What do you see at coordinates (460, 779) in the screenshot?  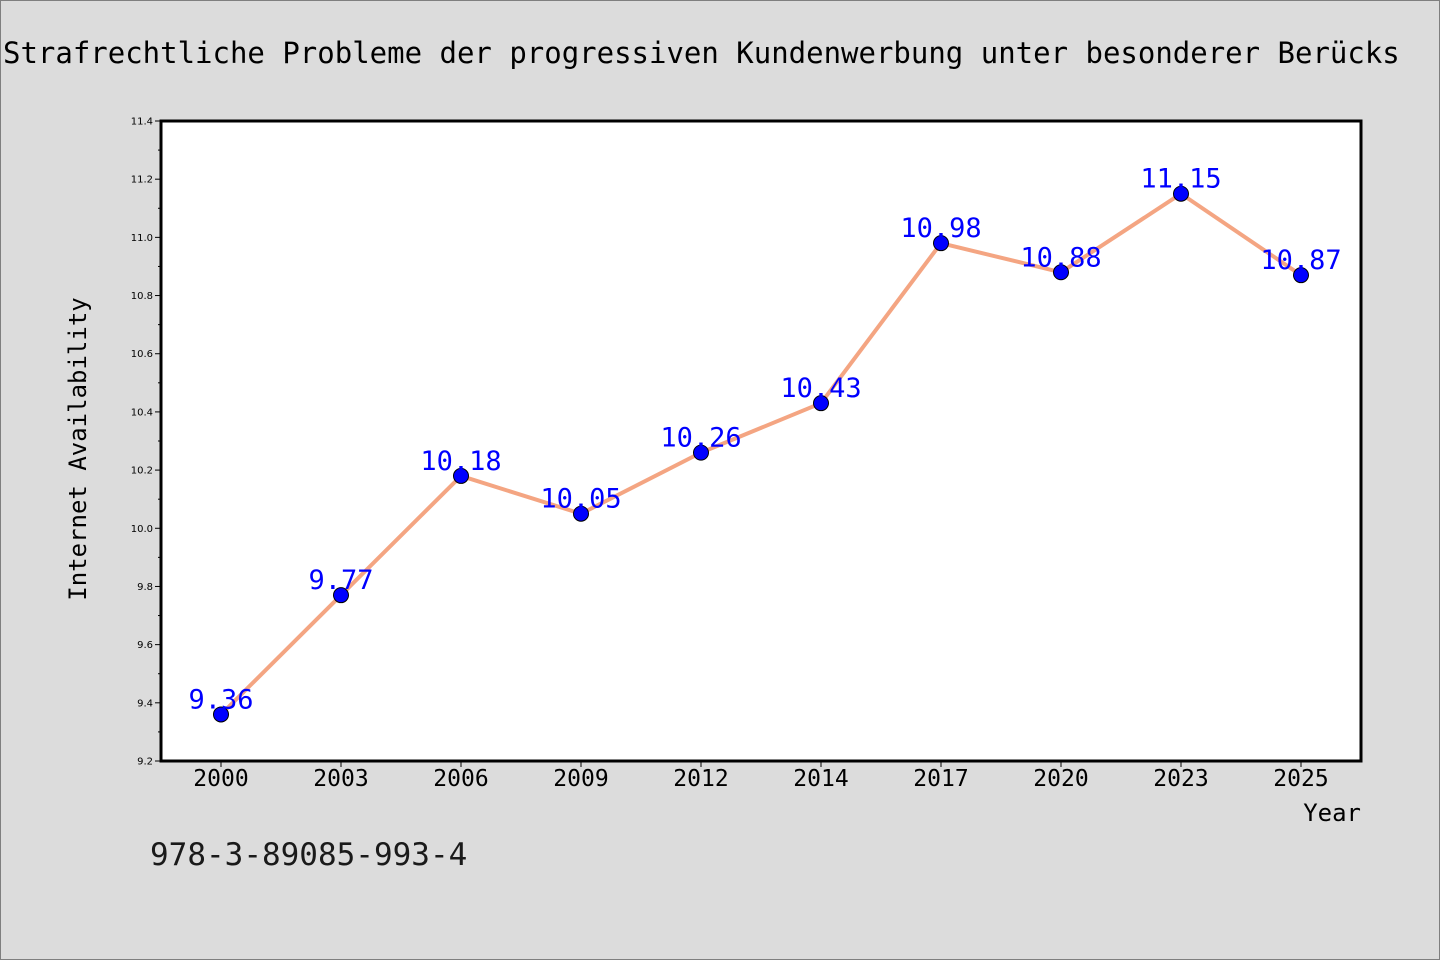 I see `x-tick-label: 2006` at bounding box center [460, 779].